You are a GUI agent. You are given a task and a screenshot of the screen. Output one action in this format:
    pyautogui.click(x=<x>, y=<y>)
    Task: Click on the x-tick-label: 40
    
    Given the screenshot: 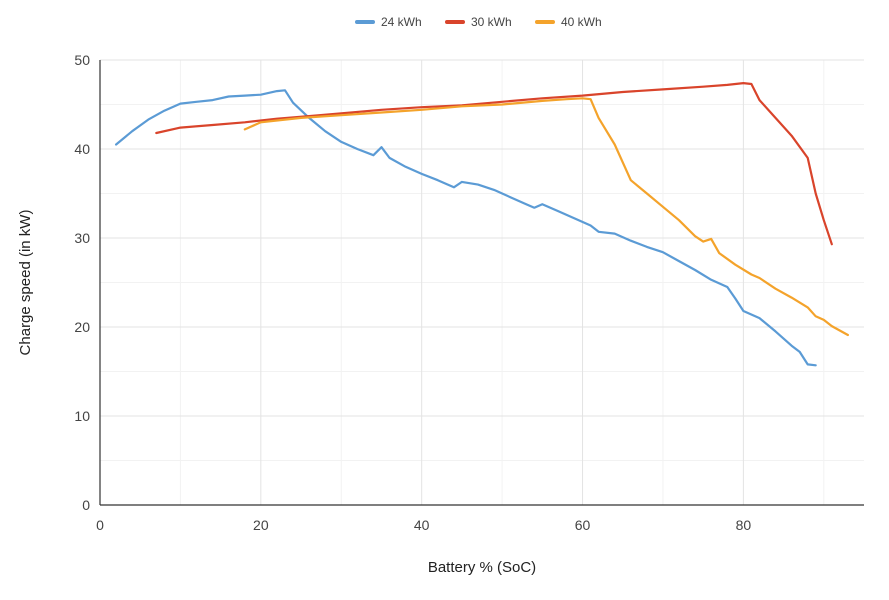 What is the action you would take?
    pyautogui.click(x=422, y=525)
    